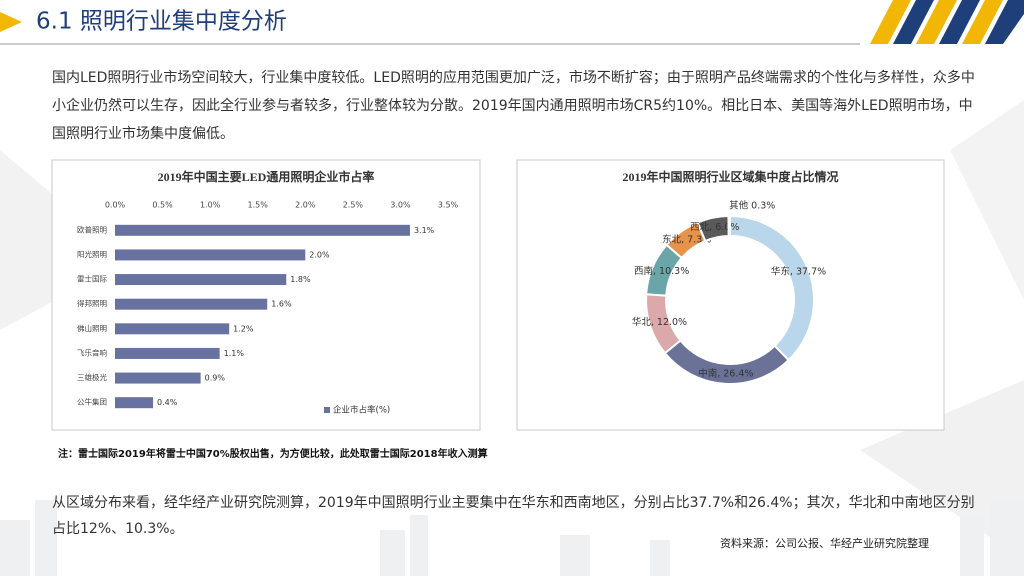  I want to click on value-label: 华北, 12.0%, so click(659, 322).